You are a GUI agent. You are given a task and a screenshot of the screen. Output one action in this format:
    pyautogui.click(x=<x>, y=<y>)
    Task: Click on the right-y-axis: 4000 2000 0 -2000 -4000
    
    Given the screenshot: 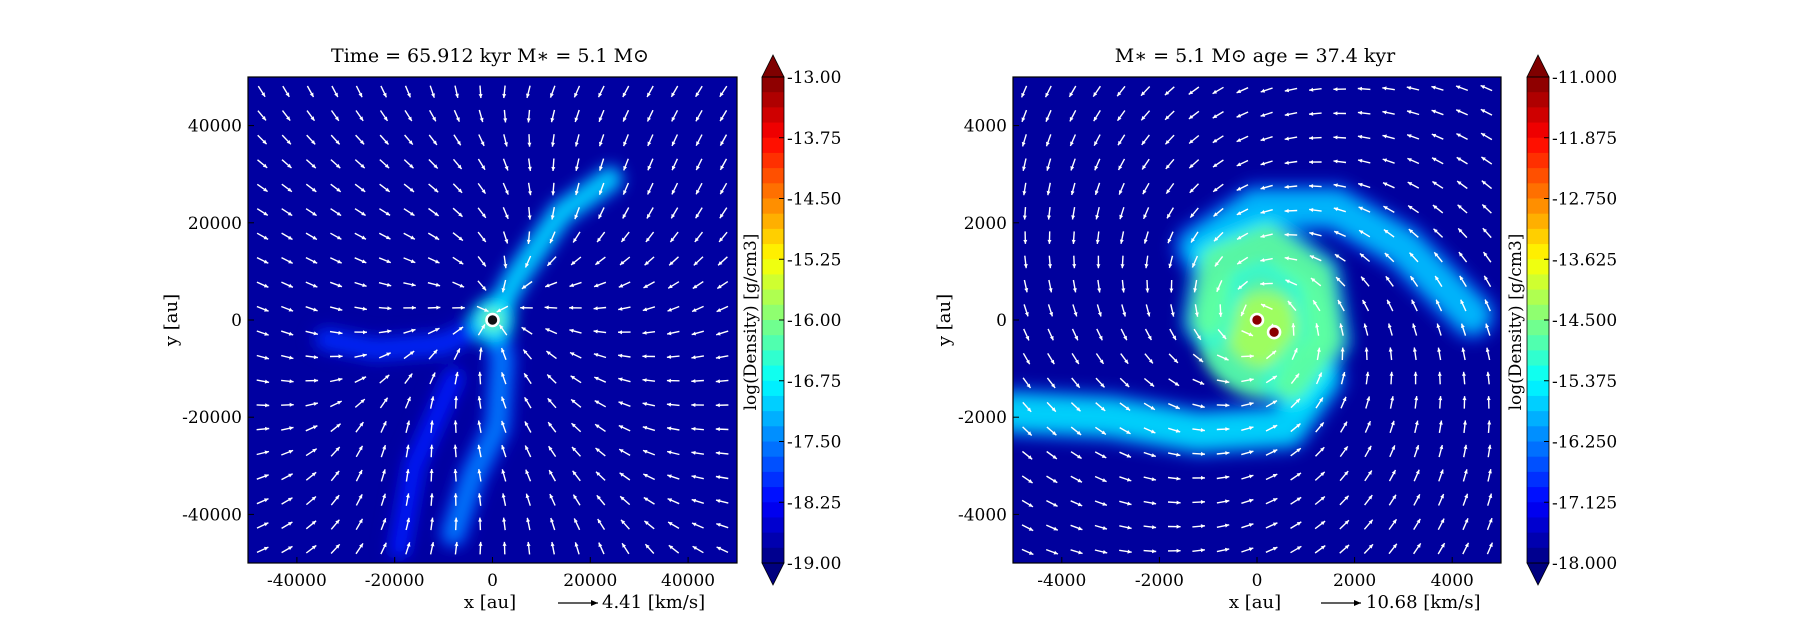 What is the action you would take?
    pyautogui.click(x=988, y=321)
    